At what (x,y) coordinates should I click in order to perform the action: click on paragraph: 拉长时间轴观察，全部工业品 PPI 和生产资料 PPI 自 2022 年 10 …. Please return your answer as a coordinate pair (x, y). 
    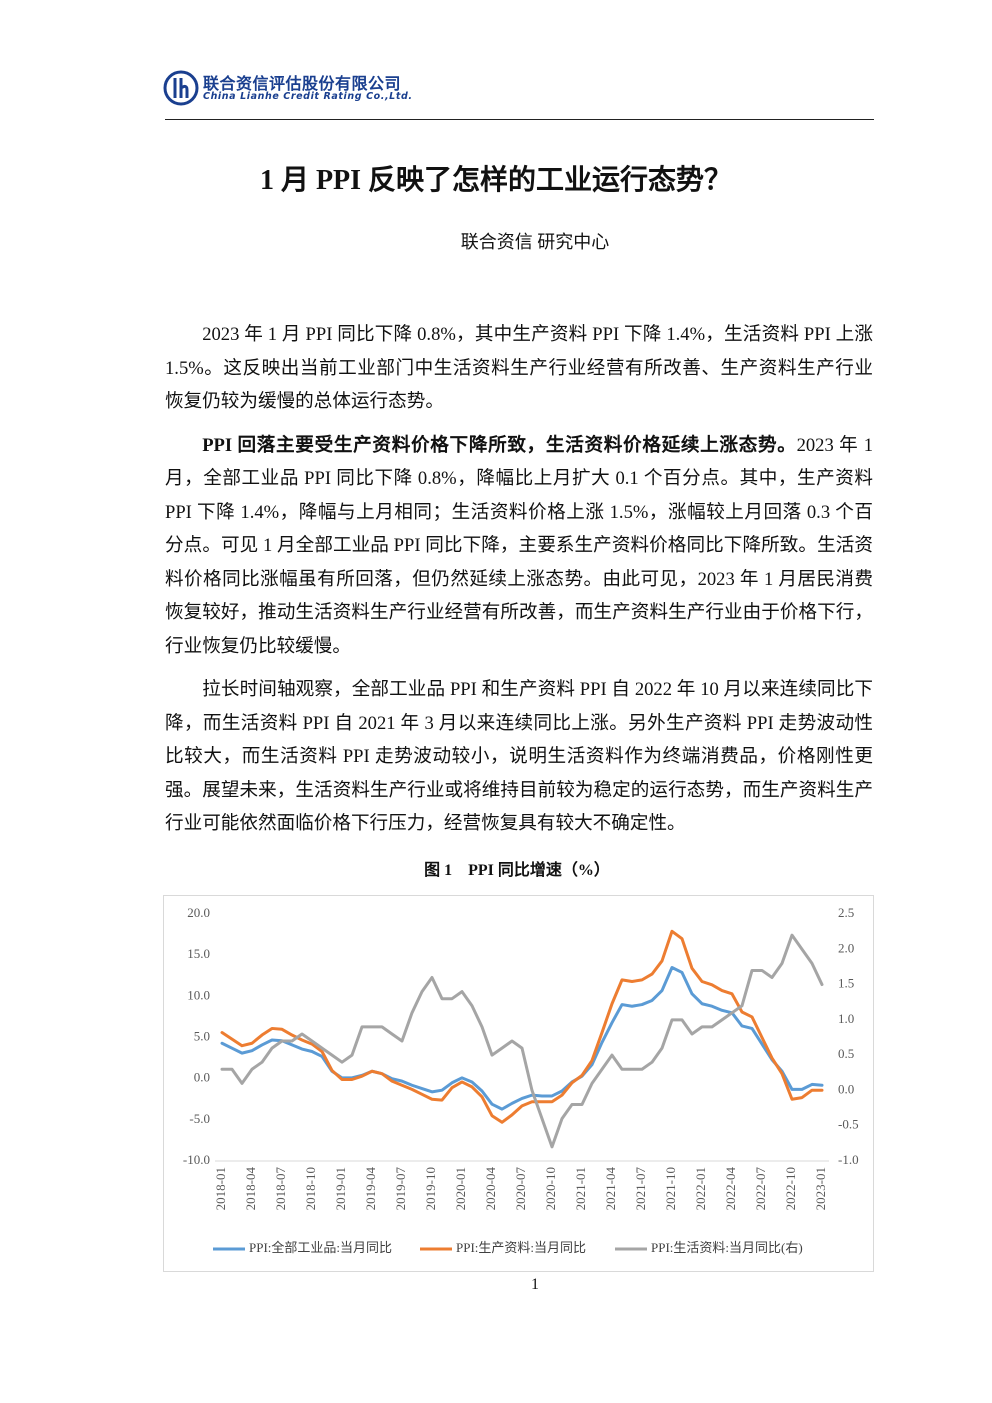
    Looking at the image, I should click on (519, 756).